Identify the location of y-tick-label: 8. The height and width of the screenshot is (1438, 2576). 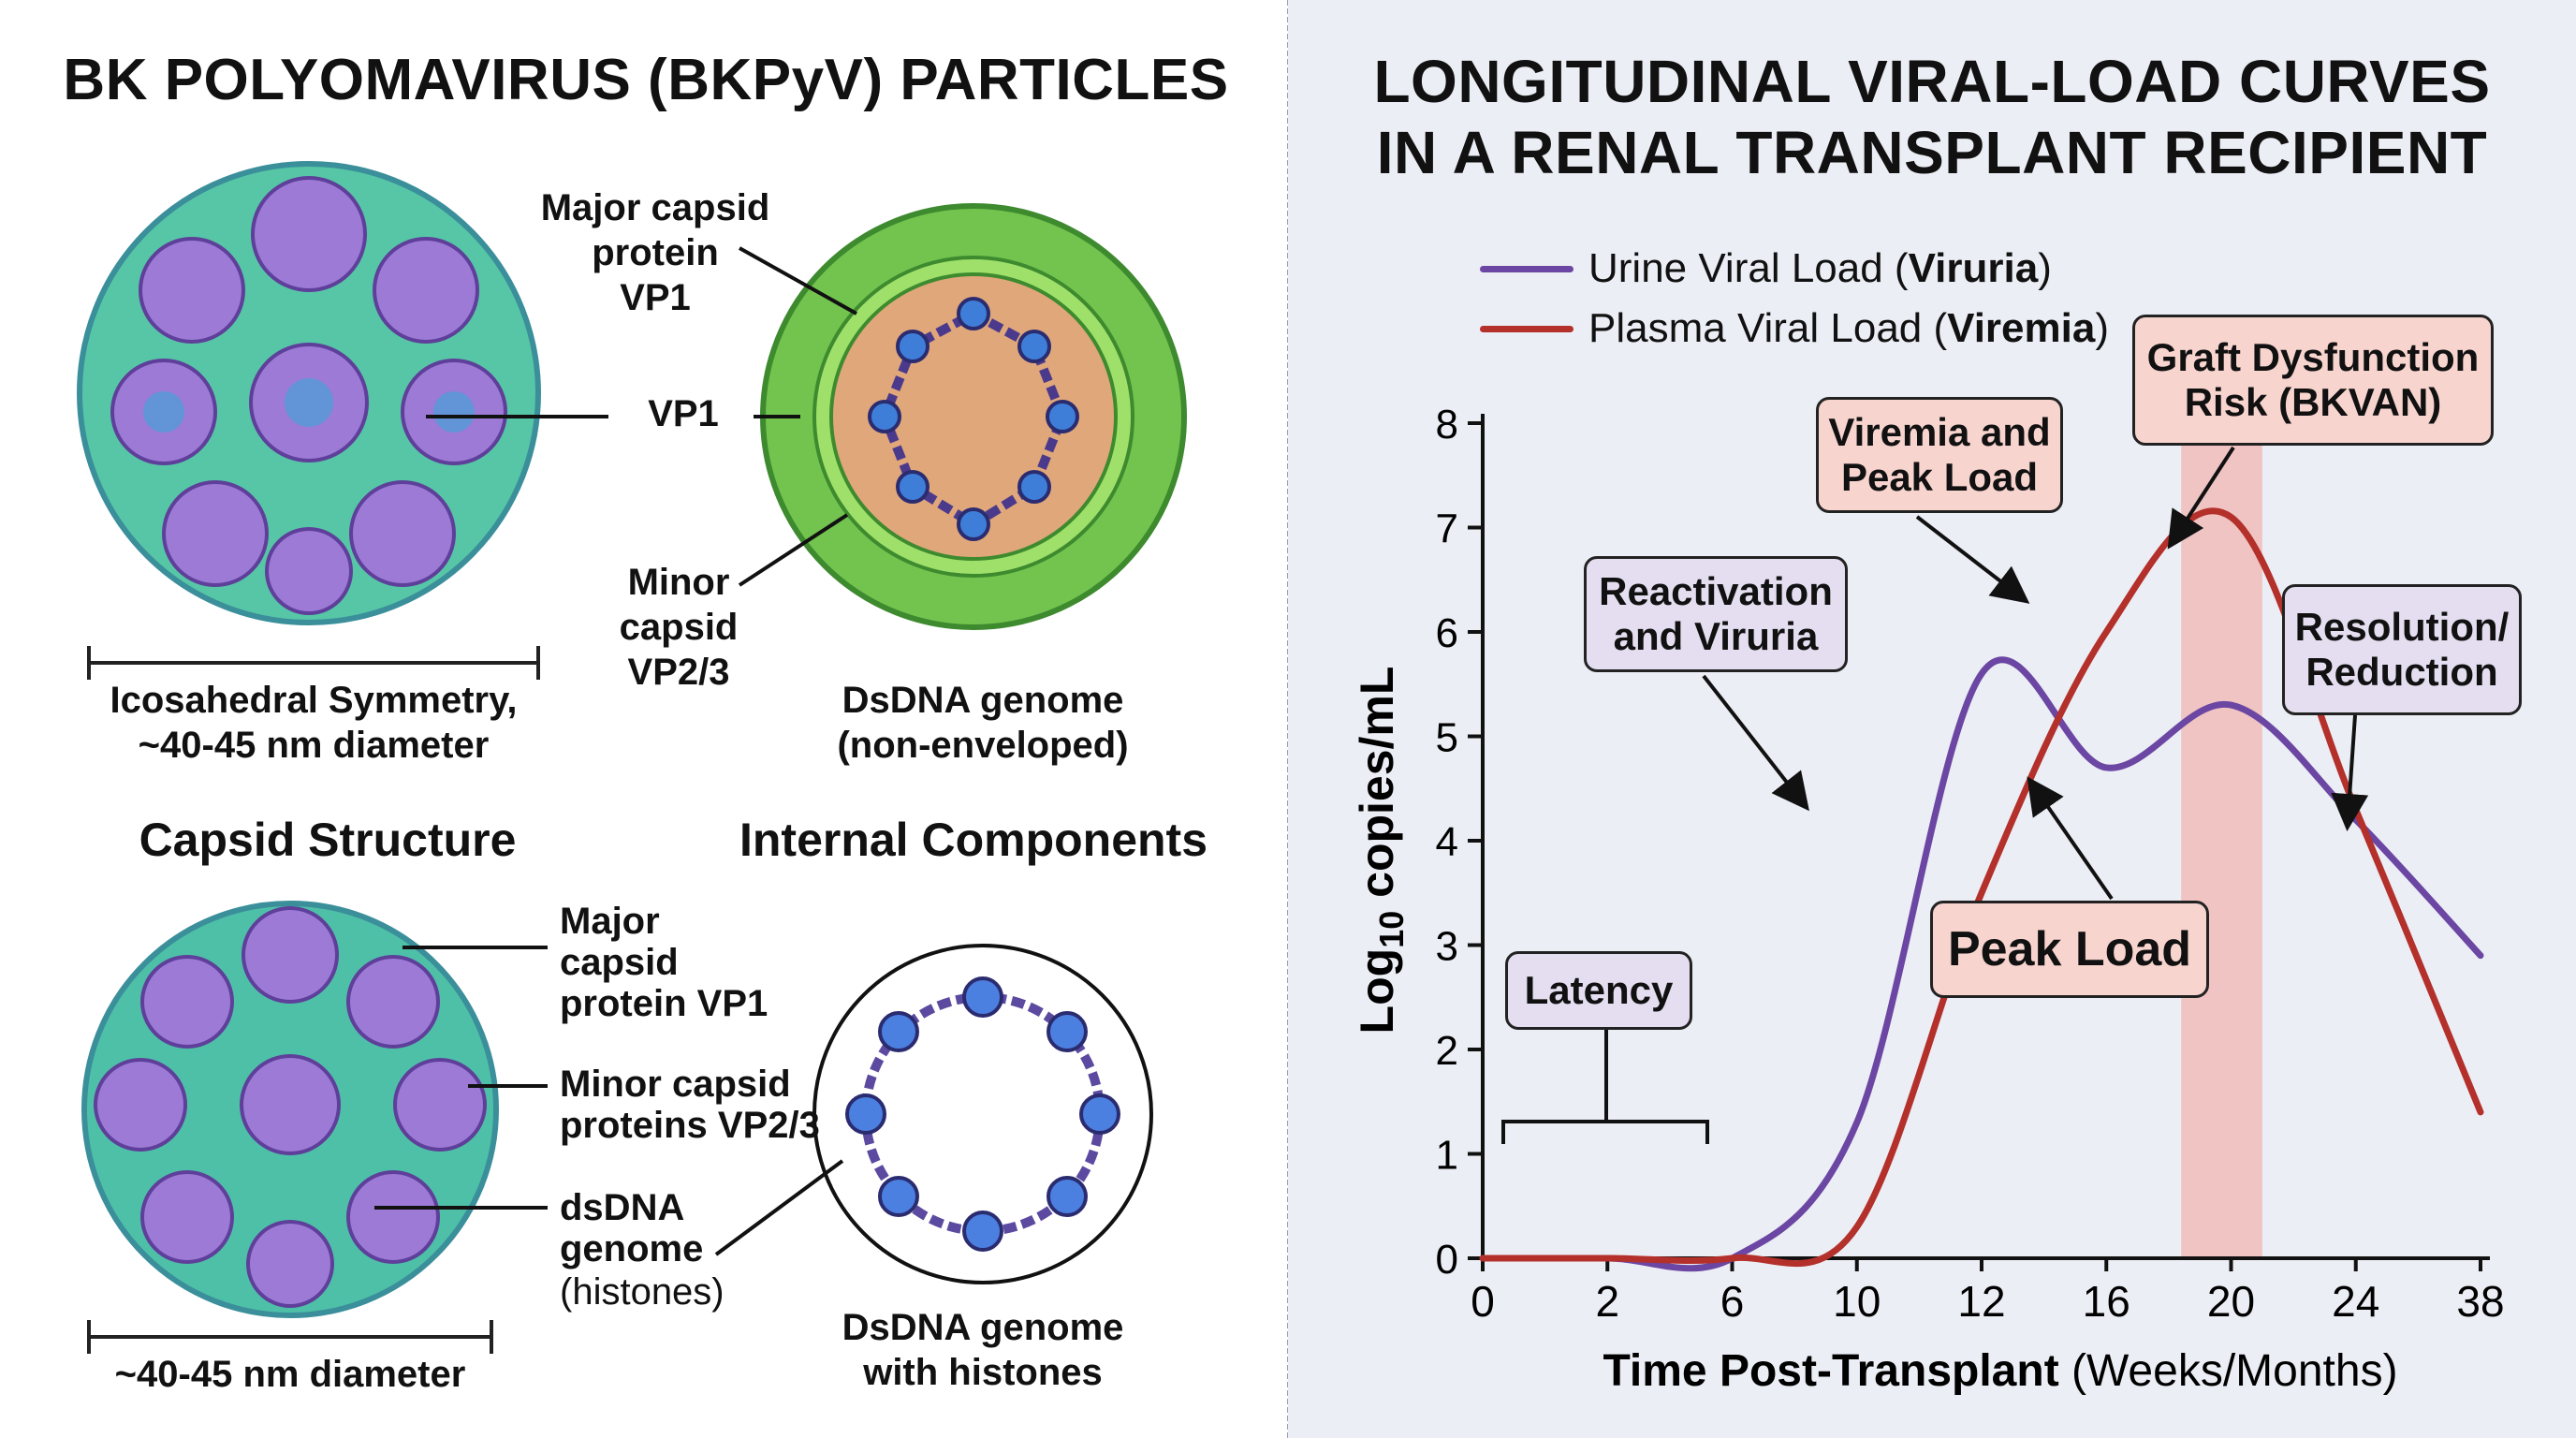
(1447, 425).